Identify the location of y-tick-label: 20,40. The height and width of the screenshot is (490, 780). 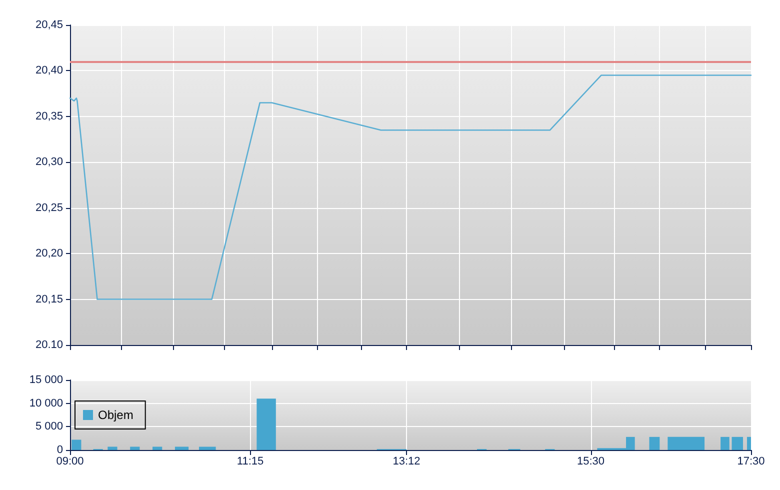
(49, 70).